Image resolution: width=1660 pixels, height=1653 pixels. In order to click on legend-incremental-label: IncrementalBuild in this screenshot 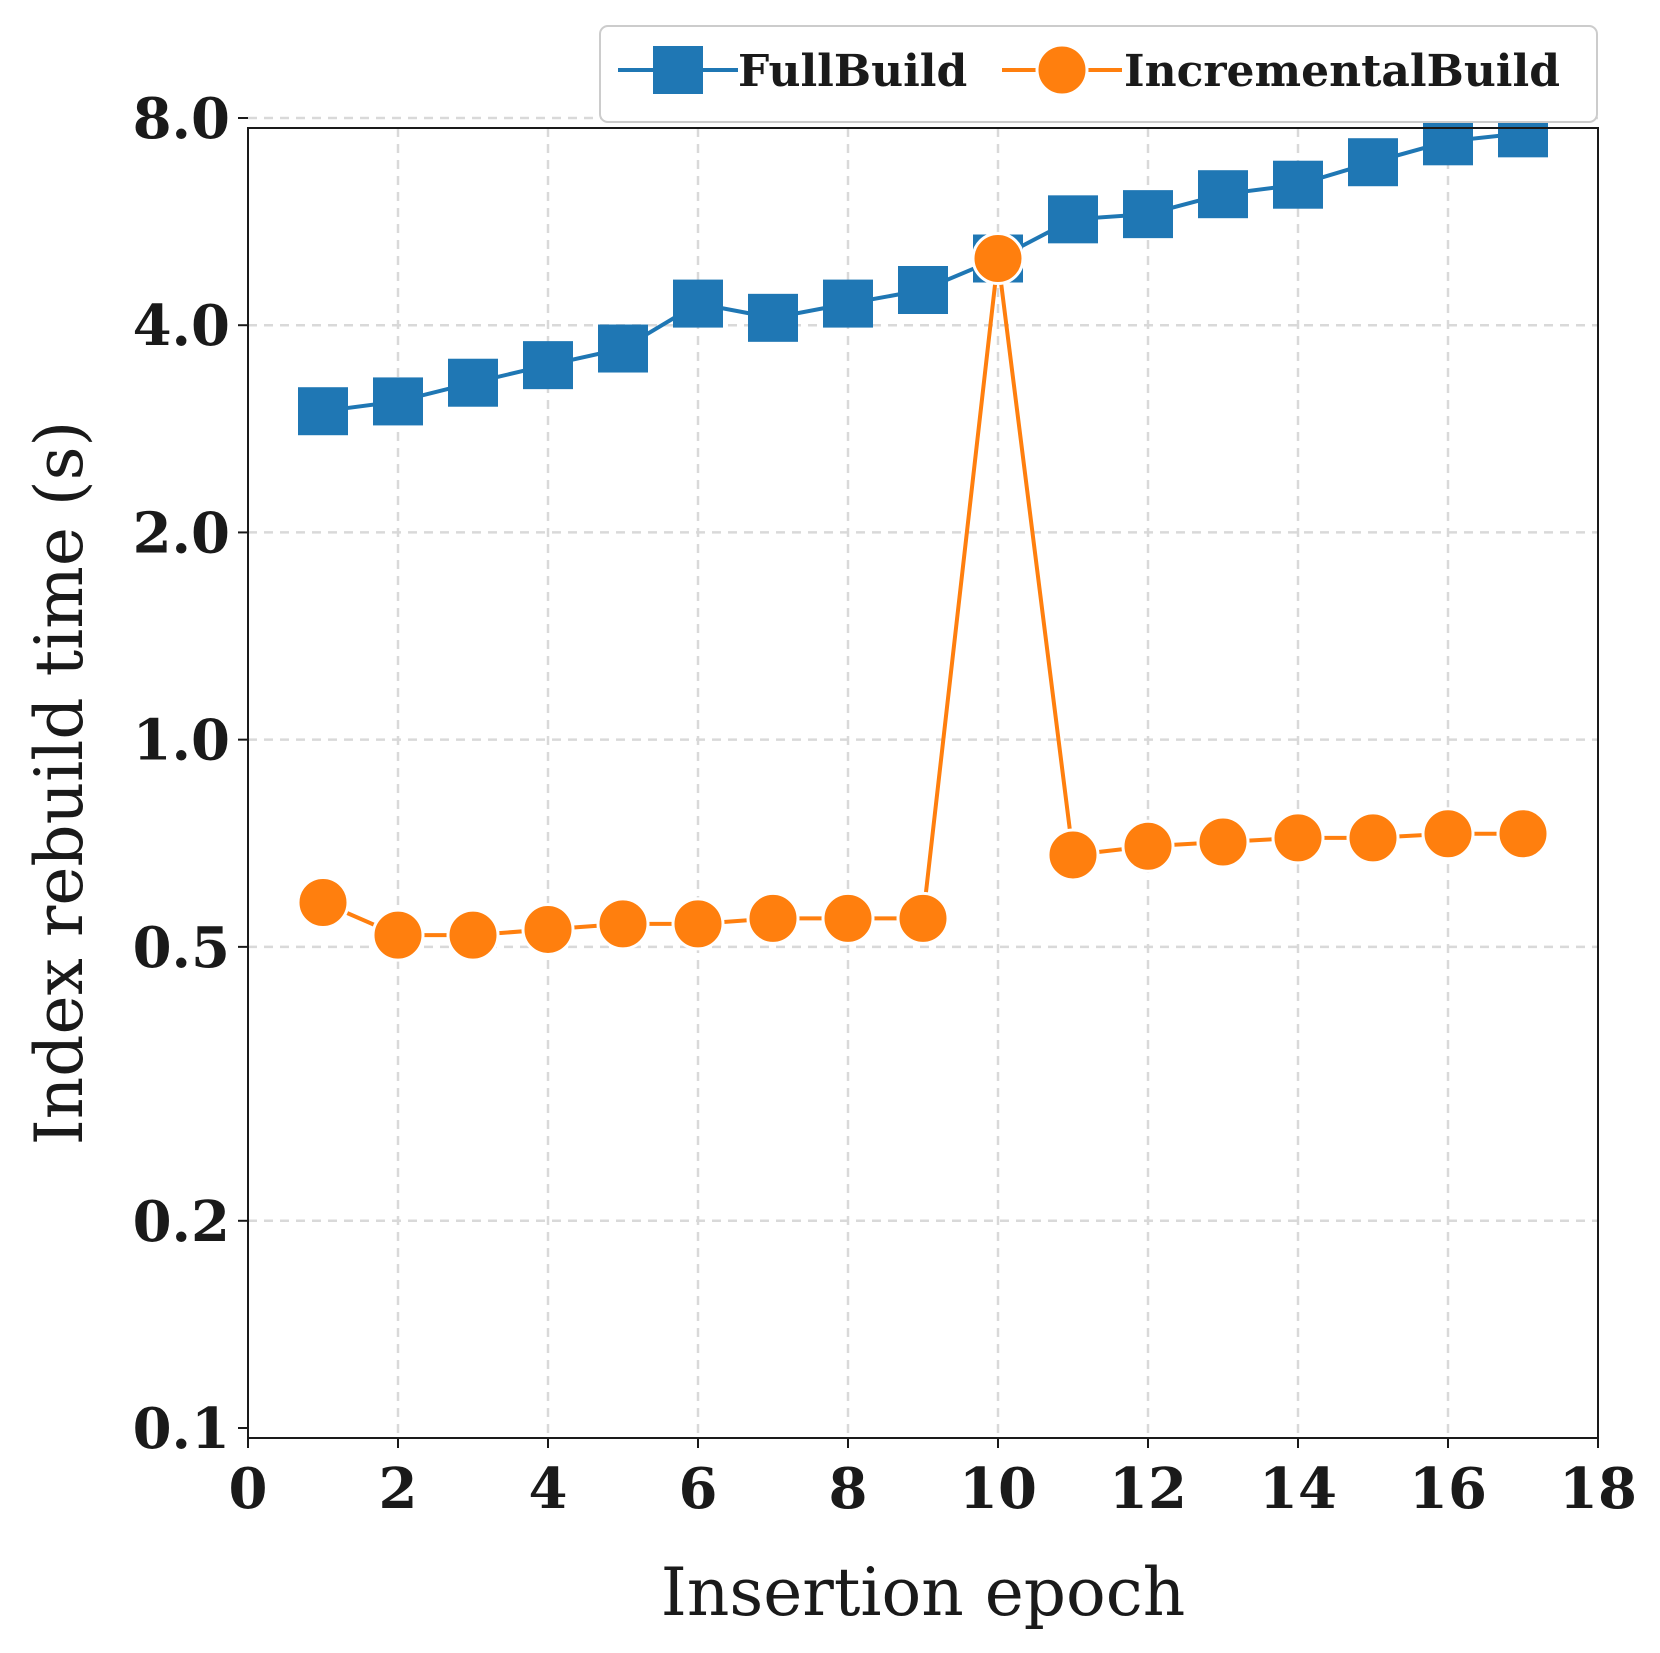, I will do `click(1342, 71)`.